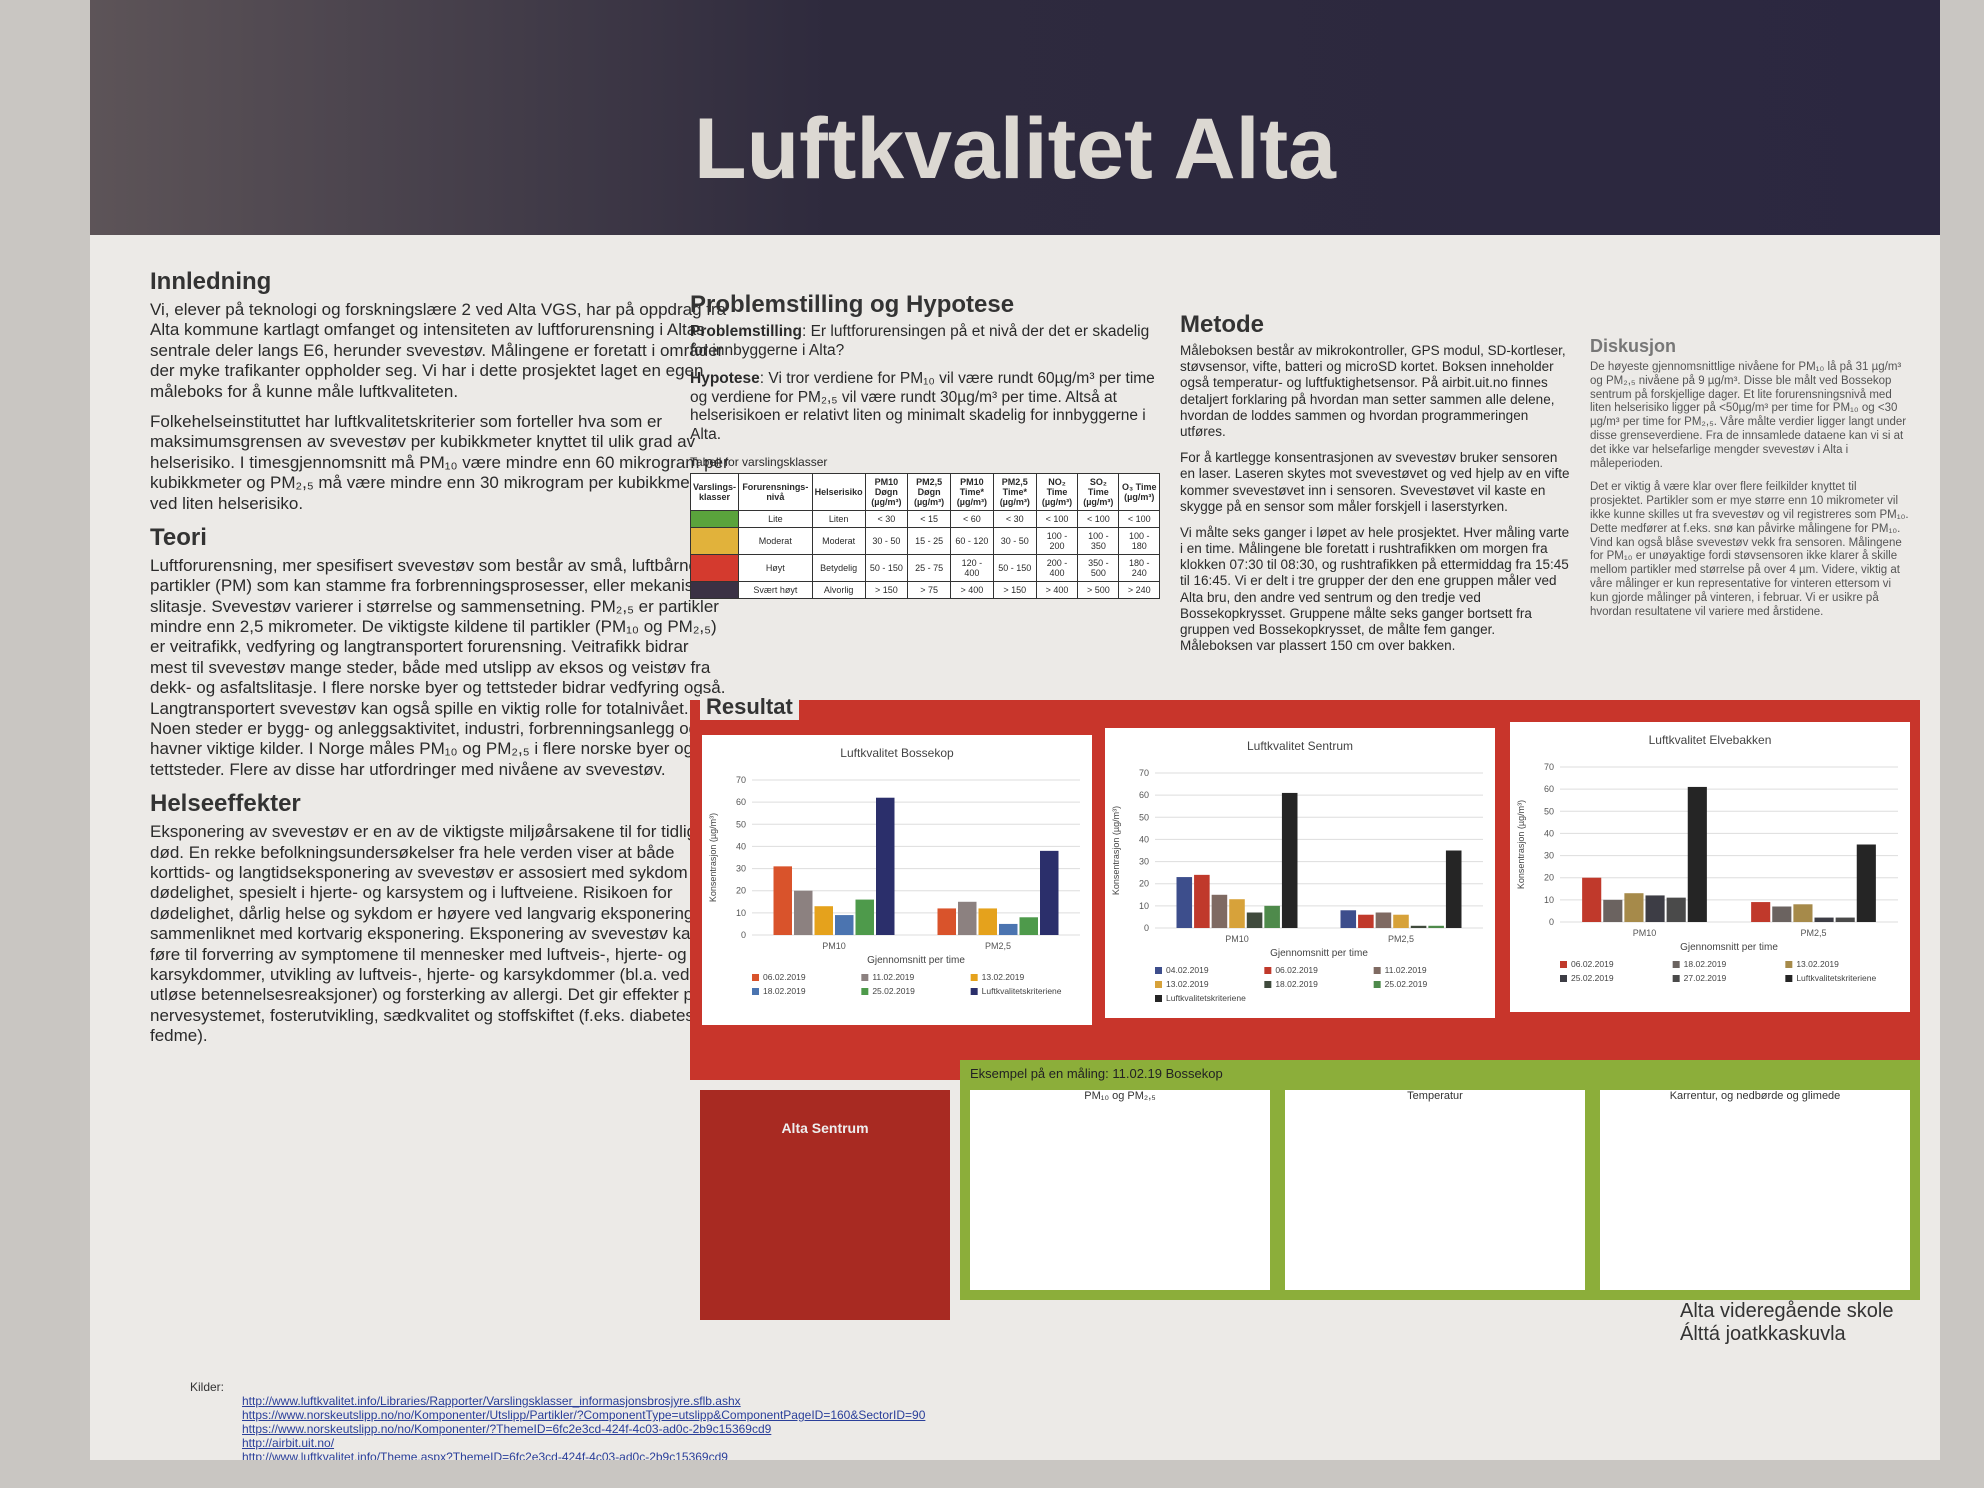 This screenshot has width=1984, height=1488. Describe the element at coordinates (178, 537) in the screenshot. I see `heading: Teori` at that location.